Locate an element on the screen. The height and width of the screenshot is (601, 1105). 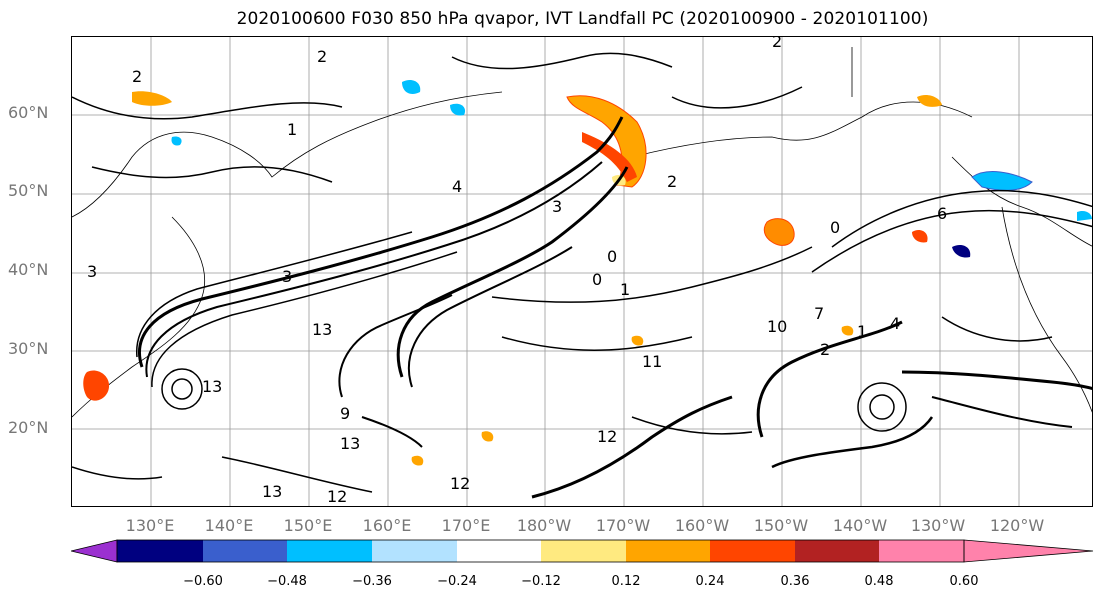
colorbar-svg is located at coordinates (582, 551).